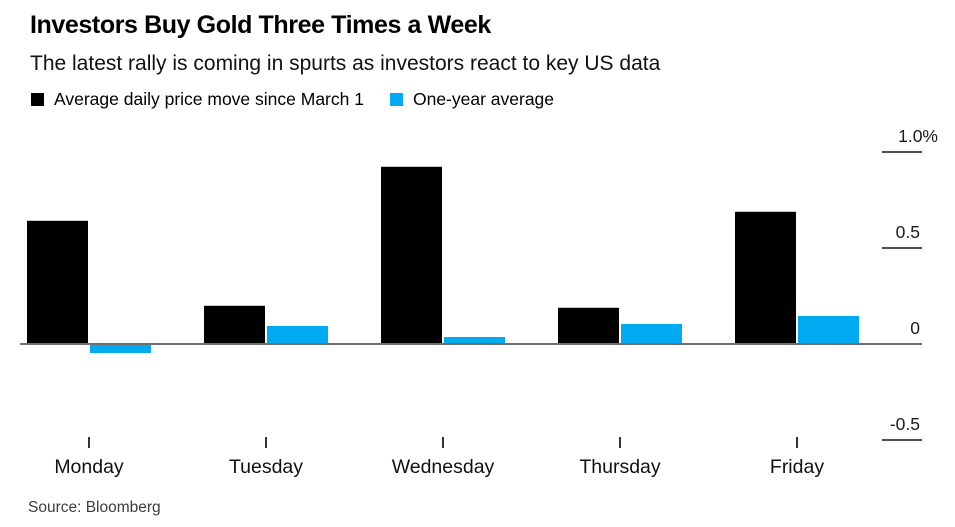  What do you see at coordinates (918, 136) in the screenshot?
I see `y-tick-label-1-0: 1.0%` at bounding box center [918, 136].